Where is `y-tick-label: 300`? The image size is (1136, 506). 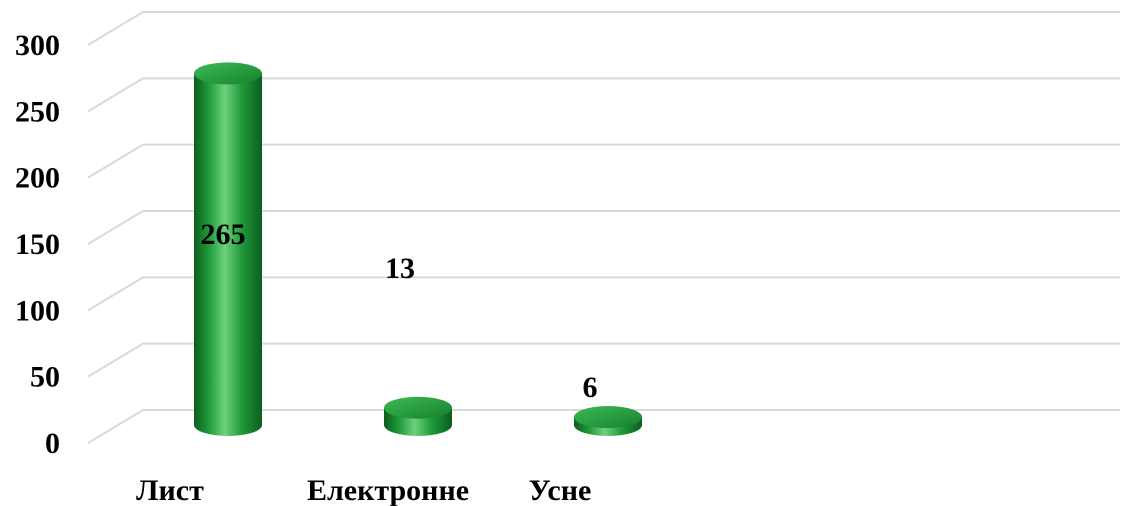 y-tick-label: 300 is located at coordinates (37, 45).